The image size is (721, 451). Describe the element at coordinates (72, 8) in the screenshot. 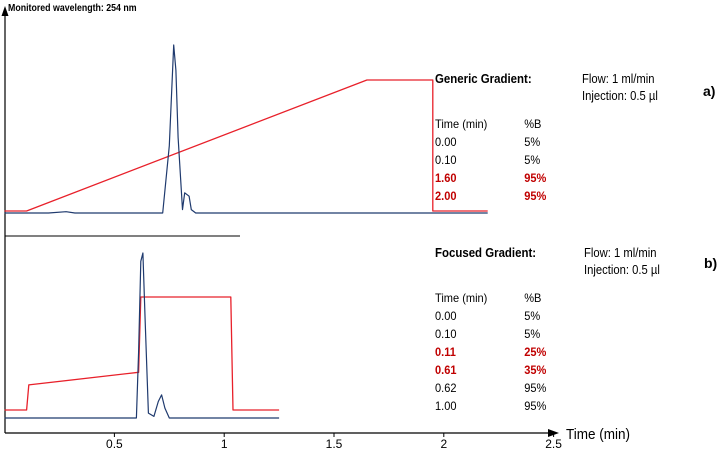

I see `monitored-wavelength-label: Monitored wavelength: 254 nm` at that location.